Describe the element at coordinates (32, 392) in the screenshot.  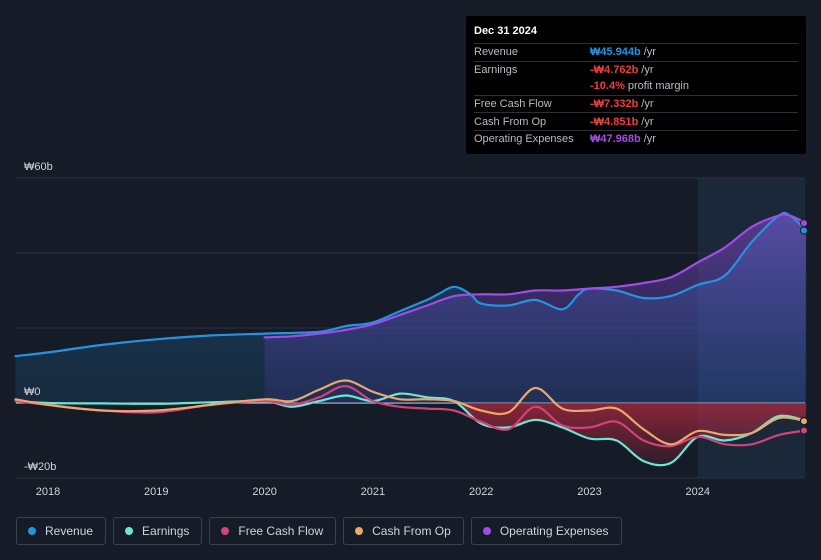
I see `y-tick-label: ₩0` at that location.